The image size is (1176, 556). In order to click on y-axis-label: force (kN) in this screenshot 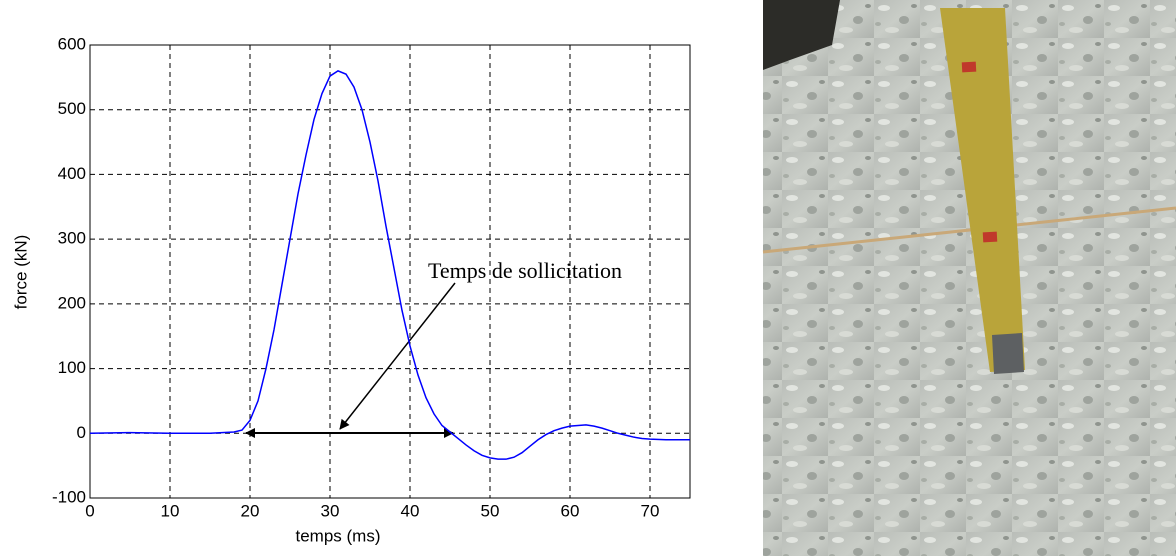, I will do `click(20, 272)`.